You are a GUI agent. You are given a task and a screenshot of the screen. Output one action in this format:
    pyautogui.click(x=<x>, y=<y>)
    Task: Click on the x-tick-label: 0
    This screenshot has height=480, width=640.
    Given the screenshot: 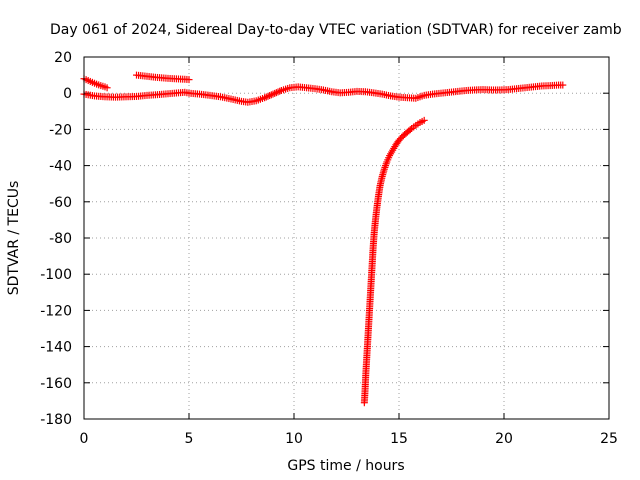 What is the action you would take?
    pyautogui.click(x=84, y=439)
    